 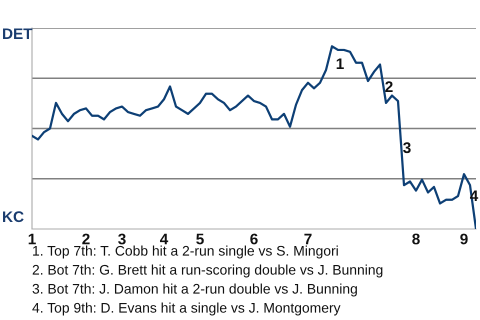 What do you see at coordinates (464, 239) in the screenshot?
I see `x-tick-label: 9` at bounding box center [464, 239].